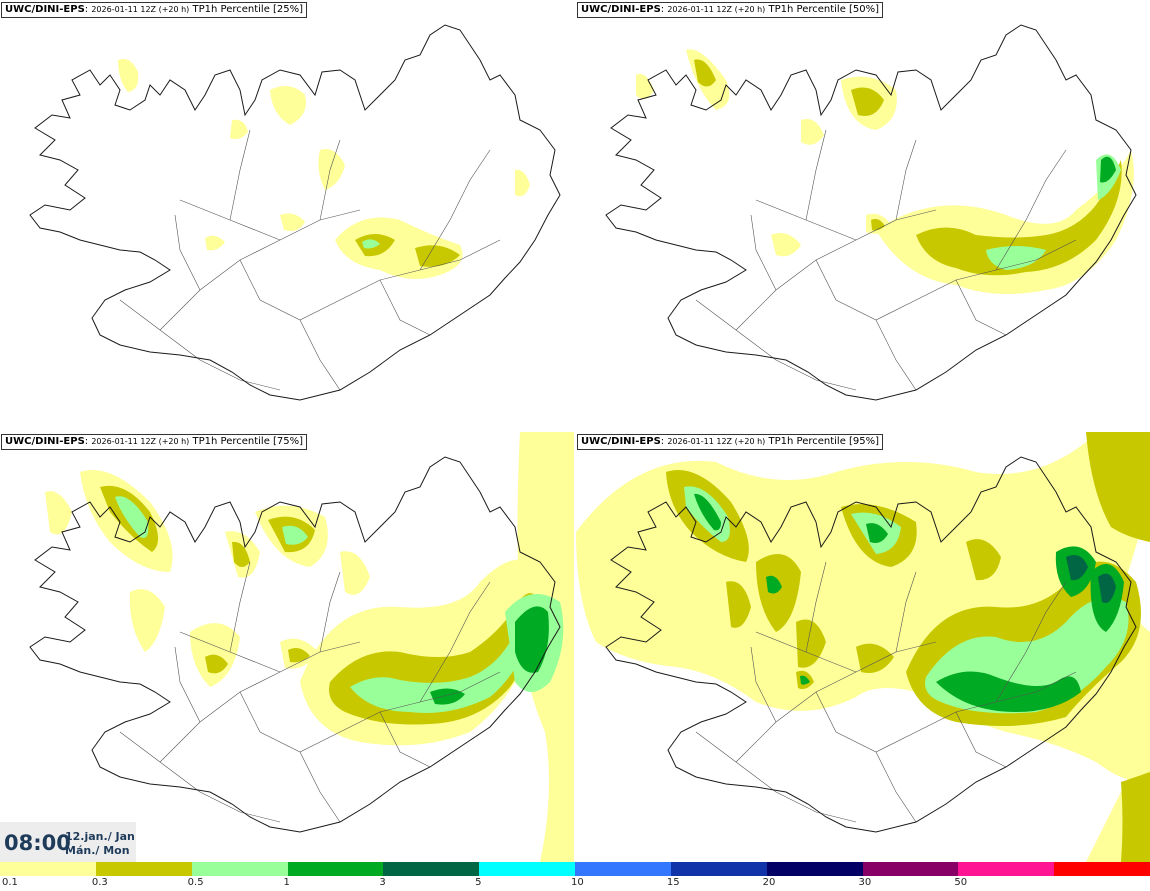 This screenshot has width=1150, height=891. What do you see at coordinates (769, 882) in the screenshot?
I see `legend-tick-label: 20` at bounding box center [769, 882].